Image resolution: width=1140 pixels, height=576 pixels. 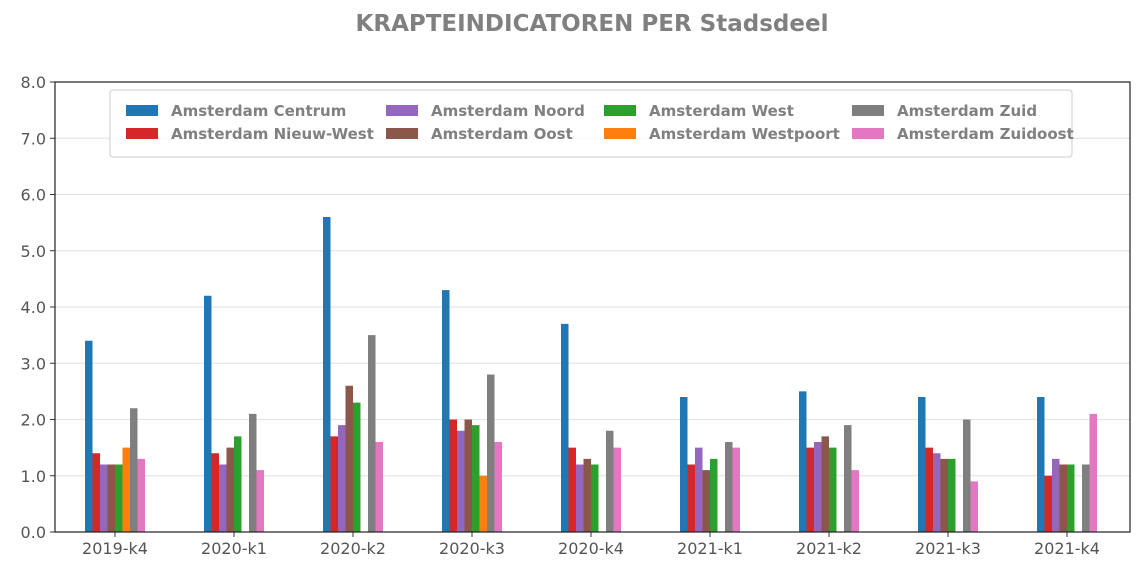 I want to click on legend-label: Amsterdam Zuid, so click(x=967, y=111).